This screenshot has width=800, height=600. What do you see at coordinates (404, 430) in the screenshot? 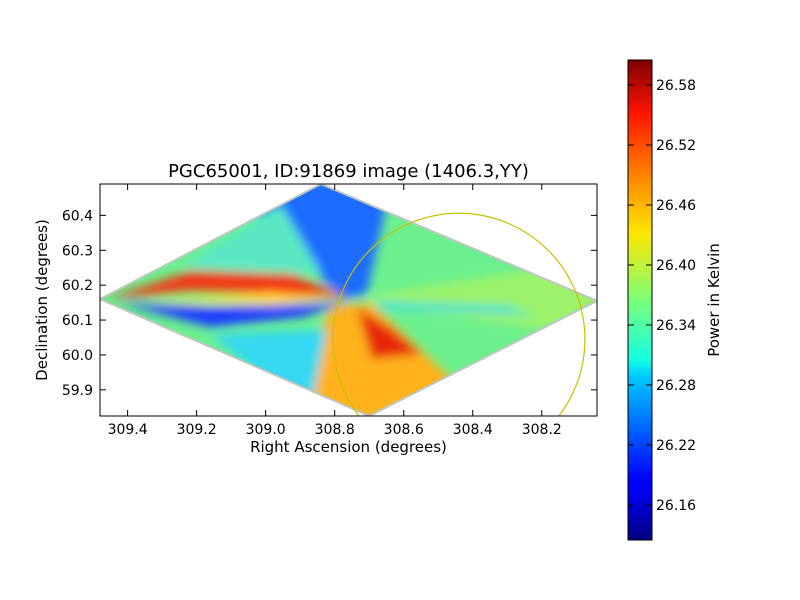
I see `x-tick-label: 308.6` at bounding box center [404, 430].